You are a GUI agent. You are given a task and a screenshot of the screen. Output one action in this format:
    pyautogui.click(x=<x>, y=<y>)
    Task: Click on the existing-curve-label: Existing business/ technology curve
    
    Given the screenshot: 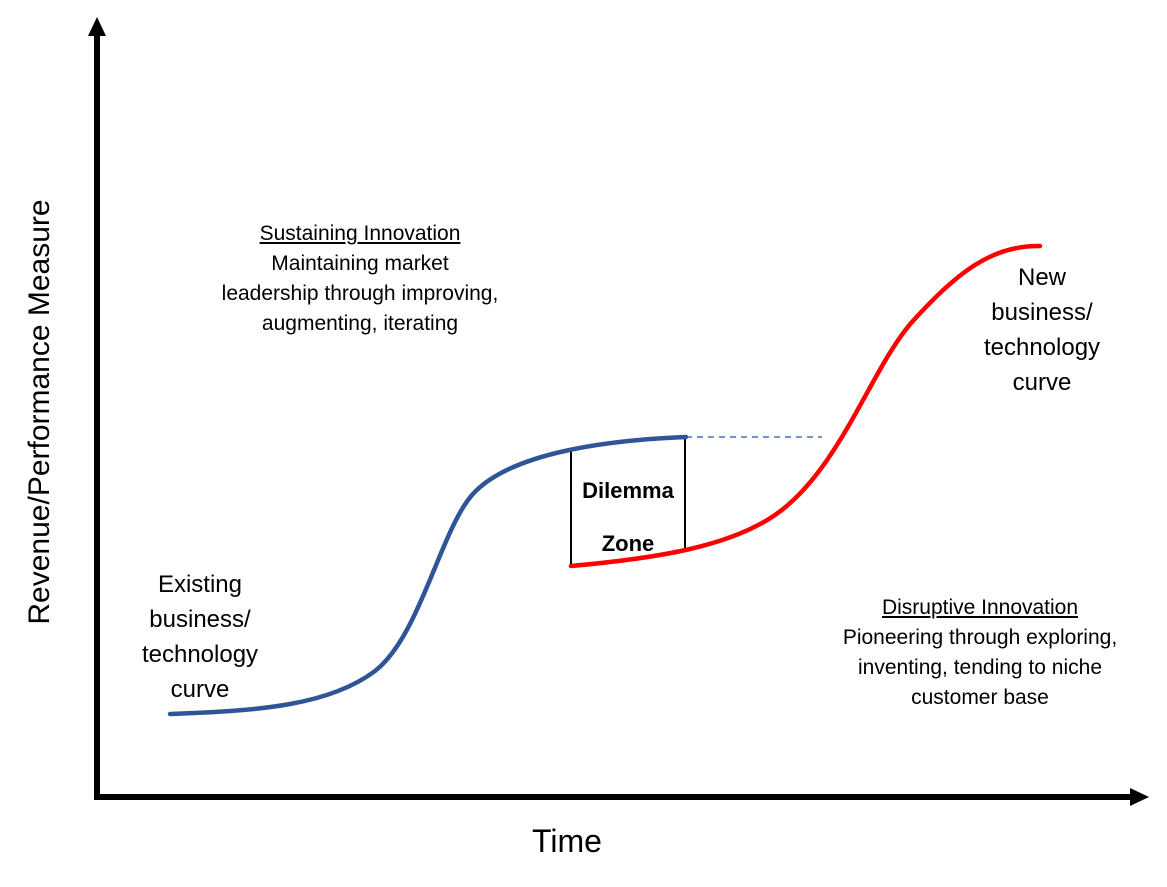 What is the action you would take?
    pyautogui.click(x=200, y=637)
    